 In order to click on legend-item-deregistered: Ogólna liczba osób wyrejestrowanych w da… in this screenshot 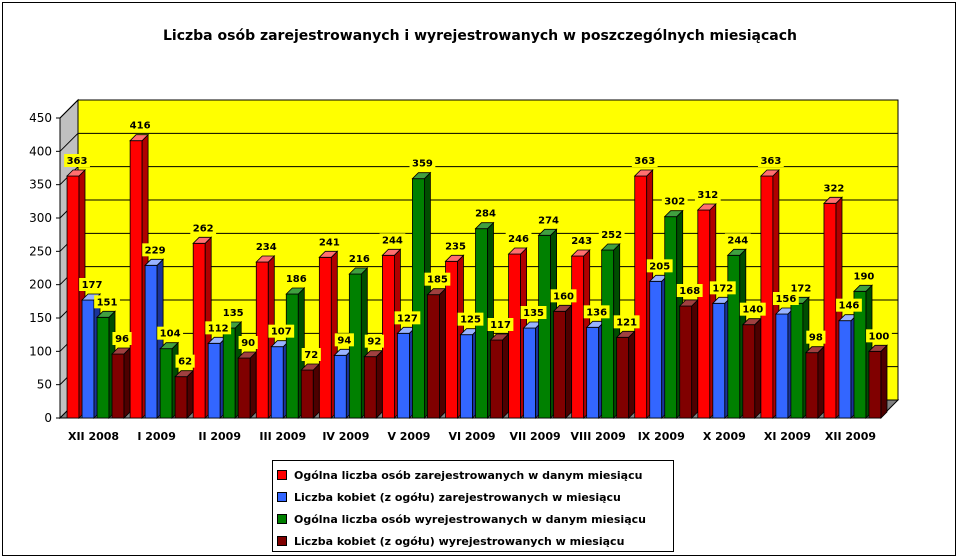, I will do `click(475, 519)`.